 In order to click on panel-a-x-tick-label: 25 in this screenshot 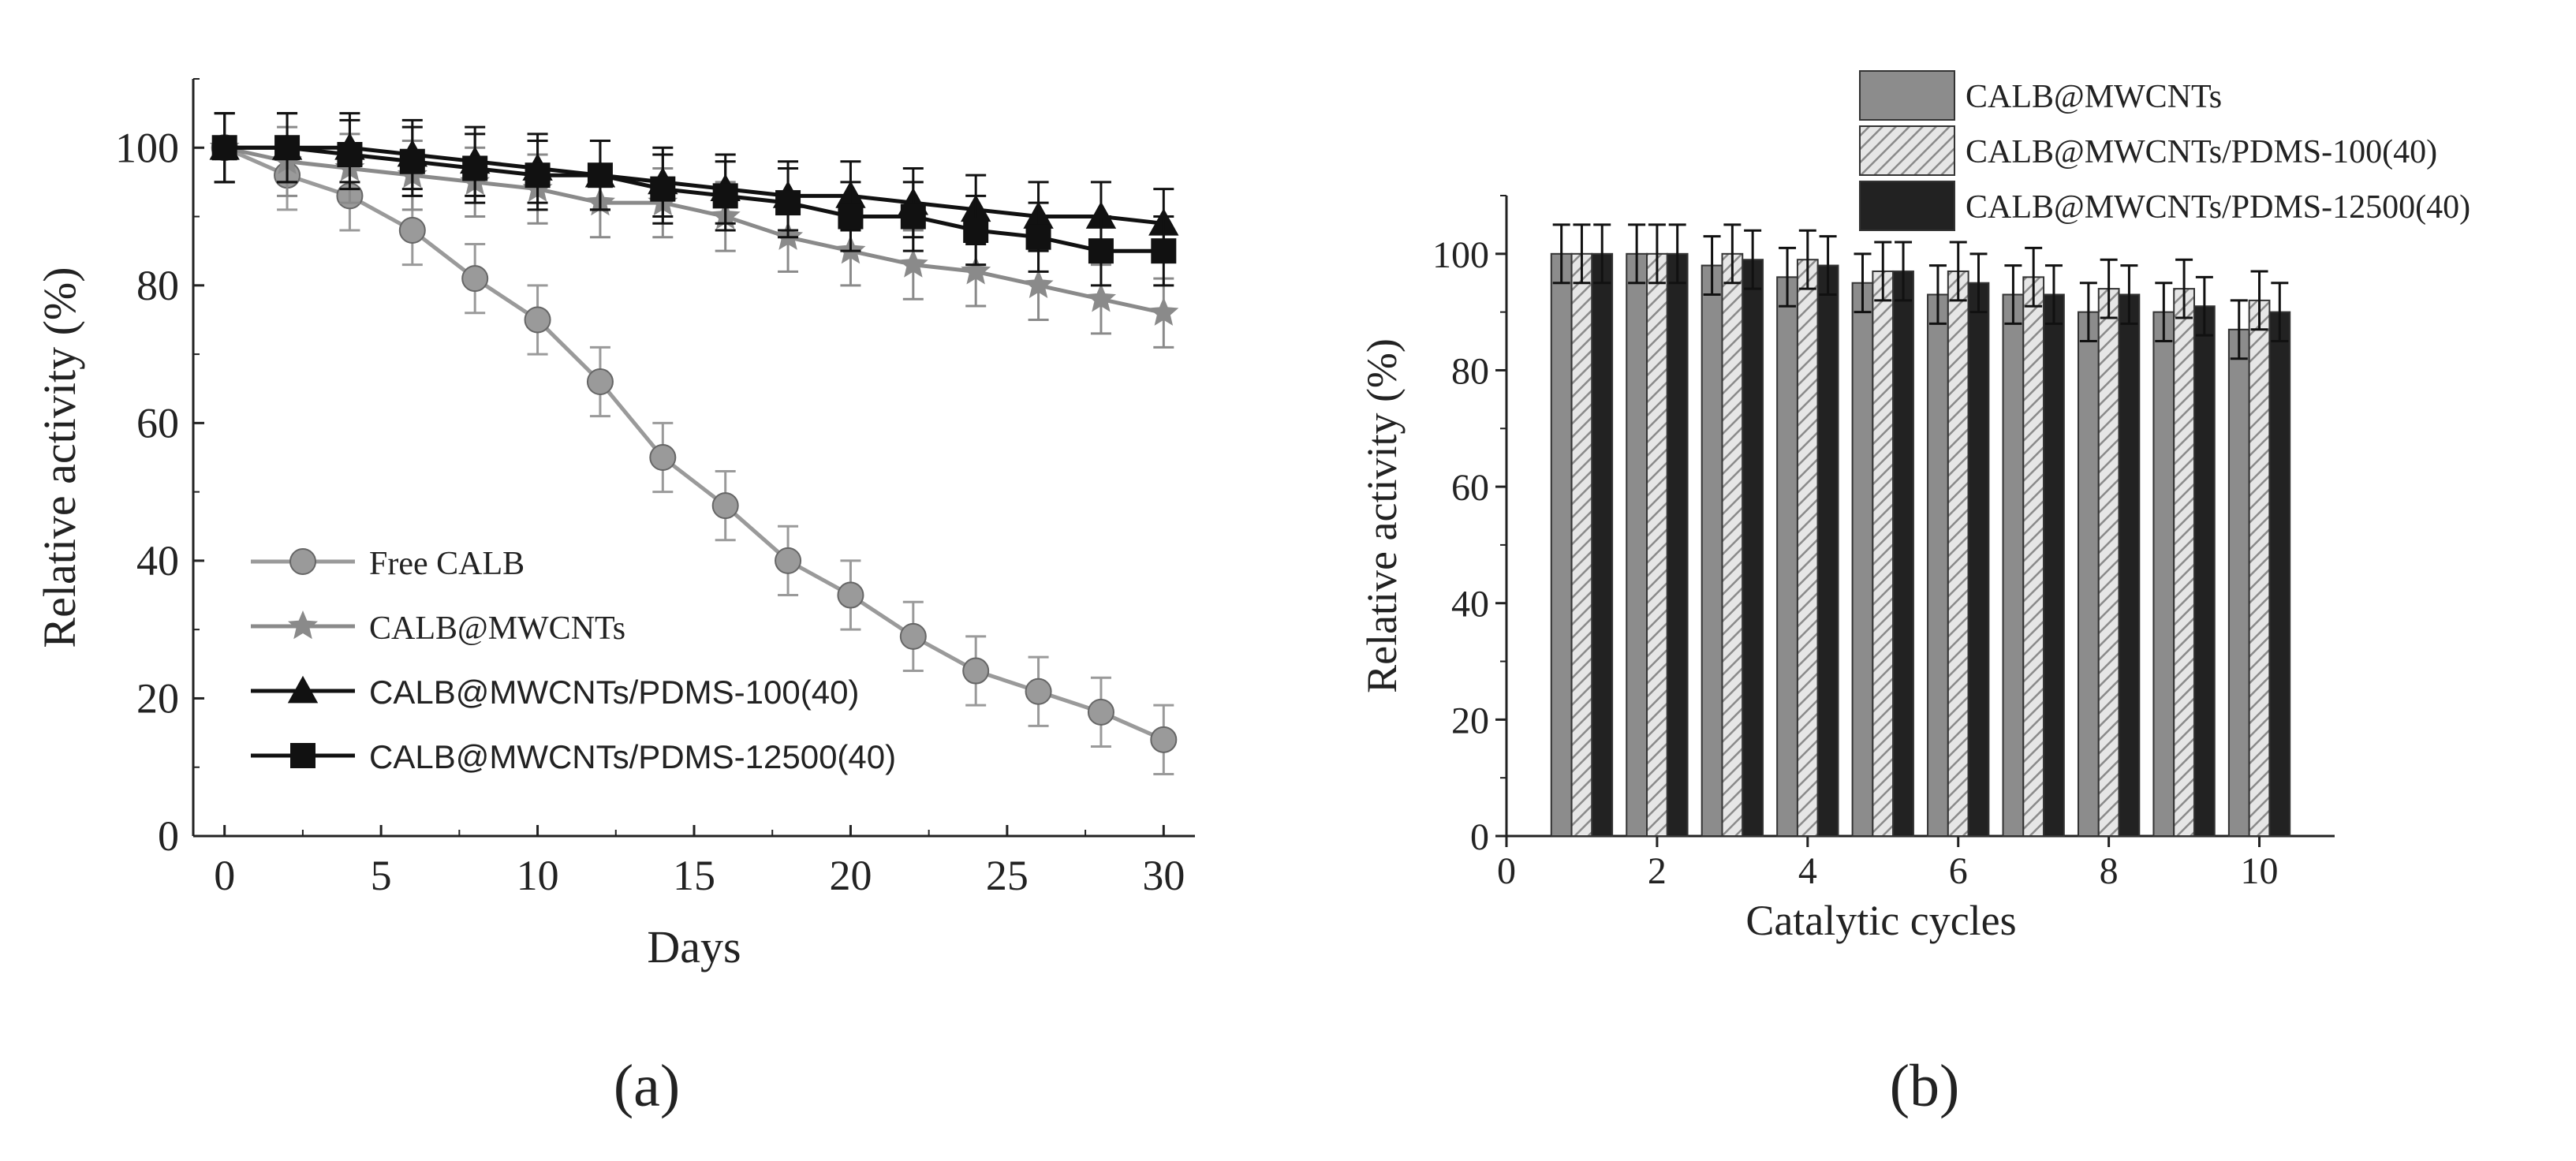, I will do `click(1007, 876)`.